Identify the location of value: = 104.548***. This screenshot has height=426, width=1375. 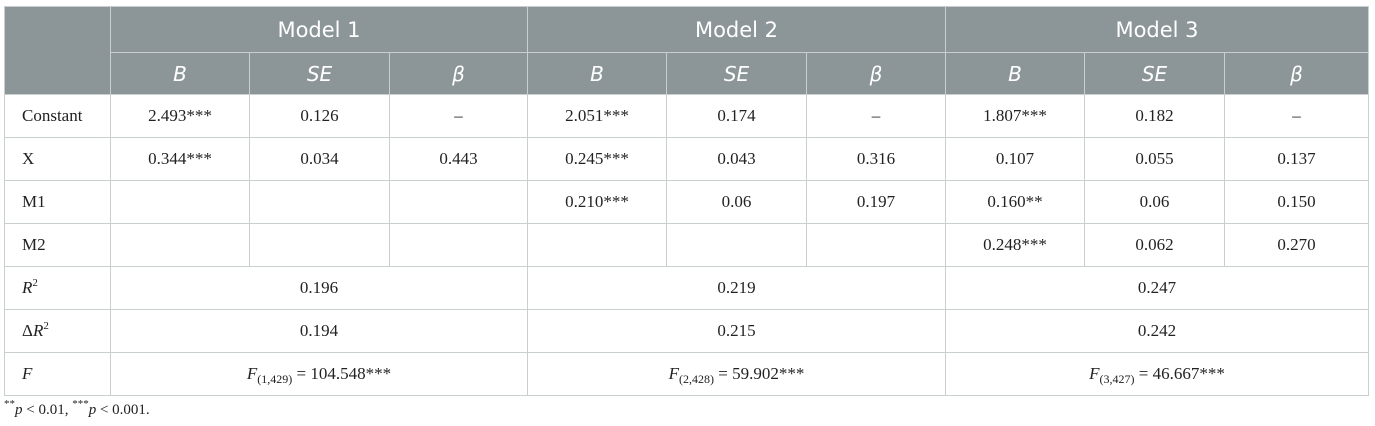
(342, 373).